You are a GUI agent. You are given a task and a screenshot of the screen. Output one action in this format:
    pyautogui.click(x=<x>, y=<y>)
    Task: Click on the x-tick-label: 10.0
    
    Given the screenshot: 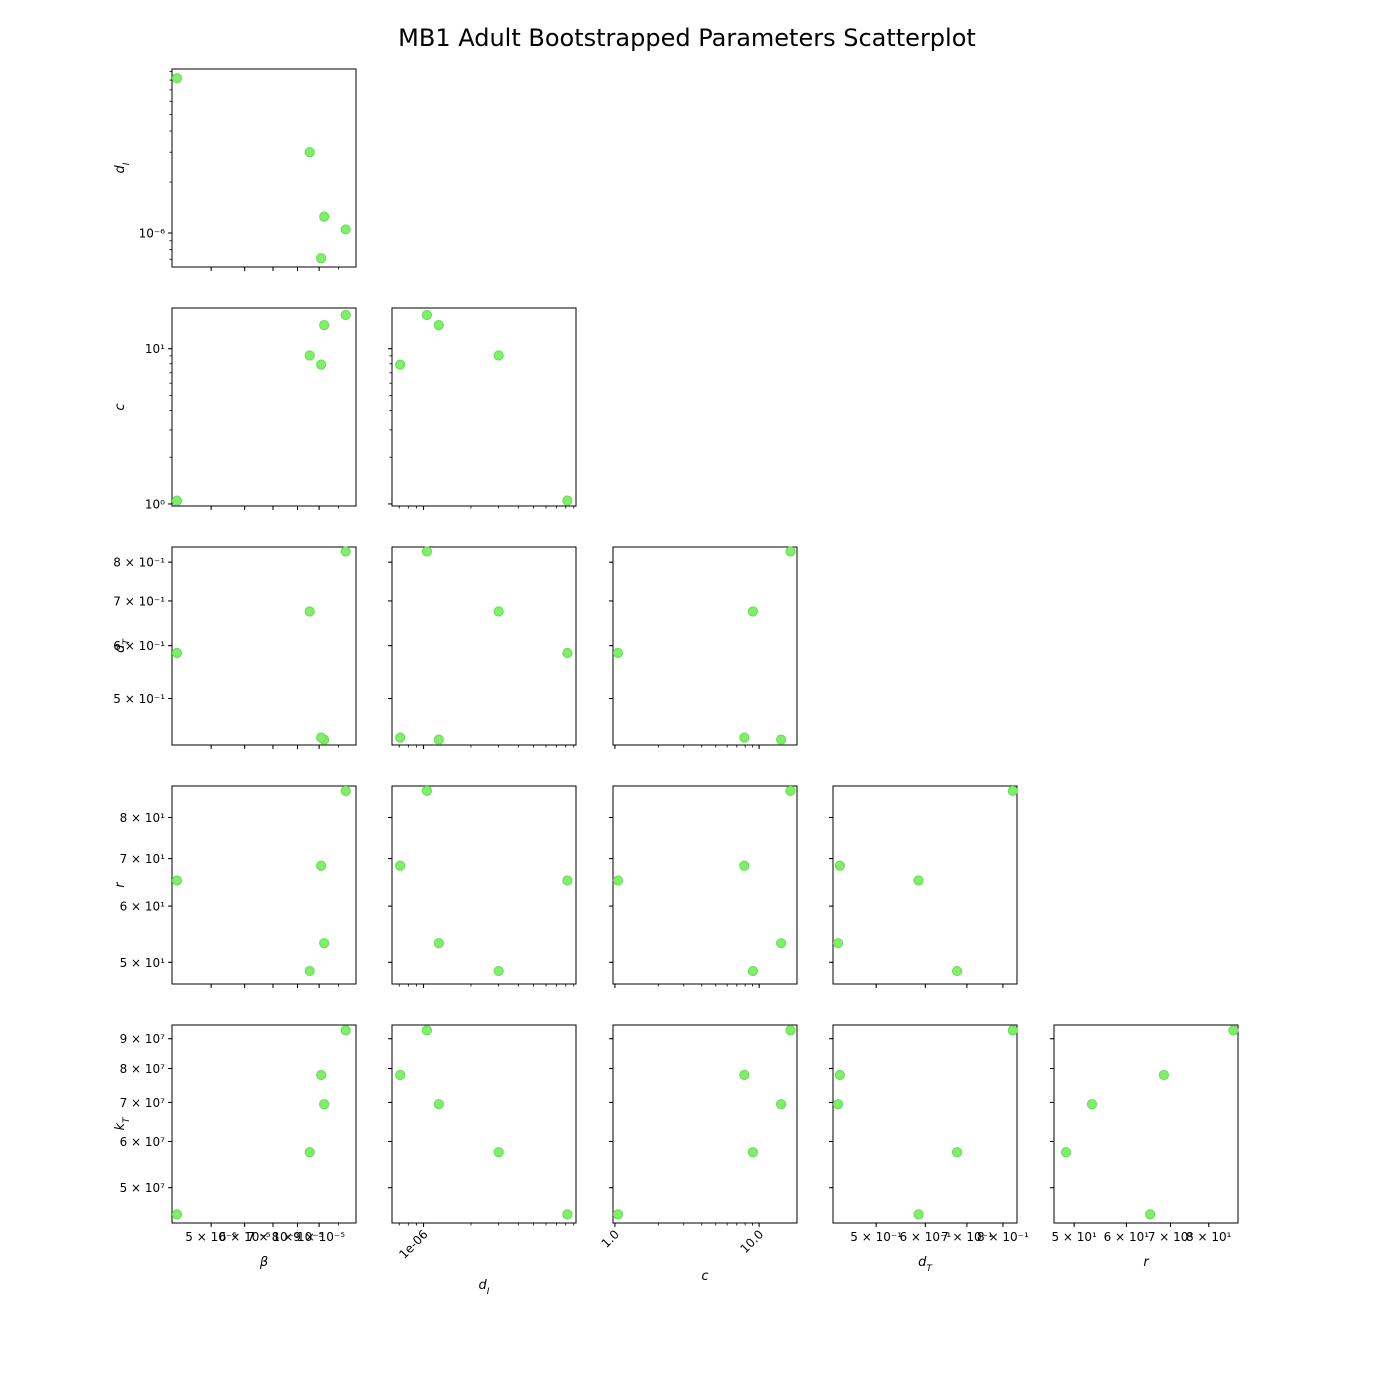 What is the action you would take?
    pyautogui.click(x=751, y=1241)
    